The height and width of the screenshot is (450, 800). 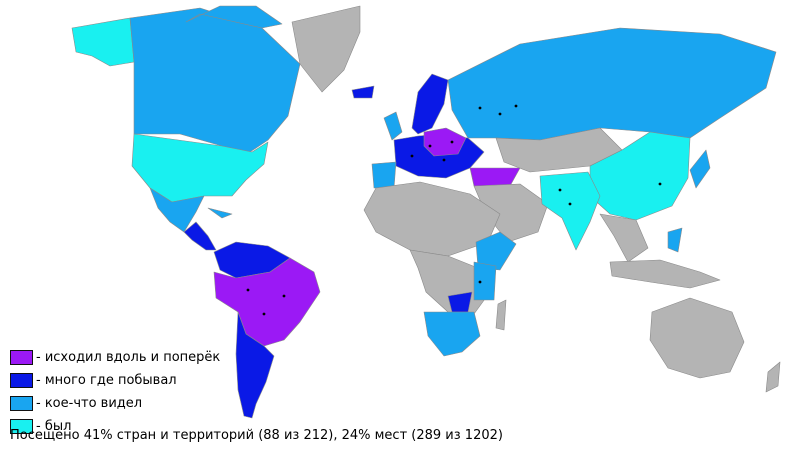 I want to click on legend-label: - много где побывал, so click(x=106, y=380).